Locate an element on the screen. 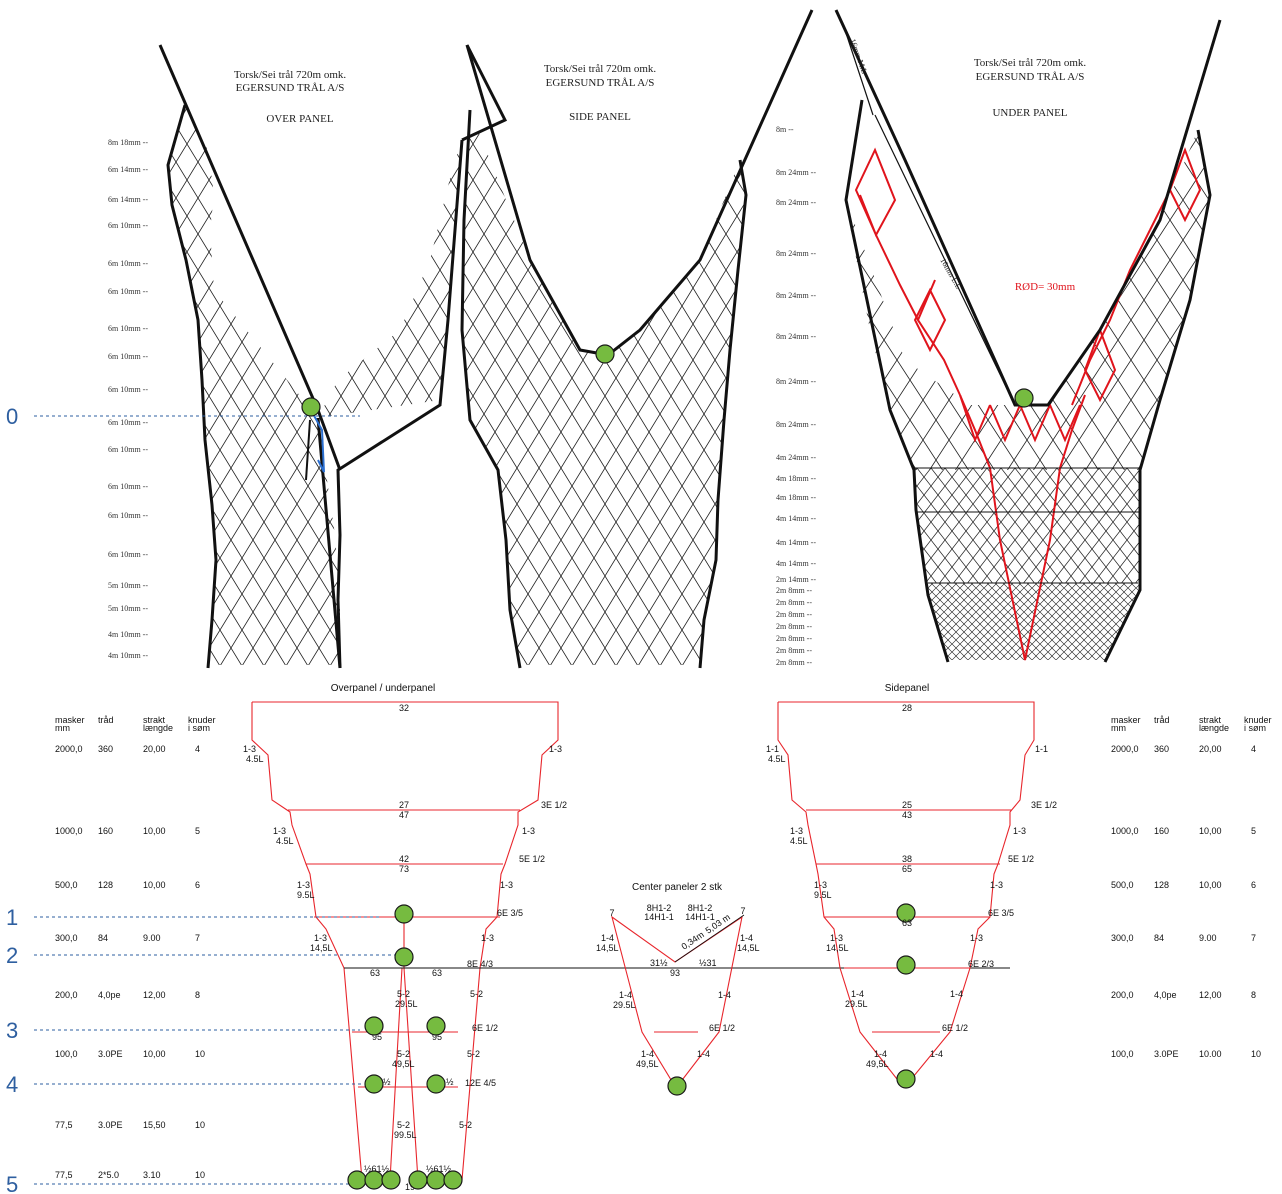 The height and width of the screenshot is (1194, 1282). table-header-laengde: længde is located at coordinates (158, 728).